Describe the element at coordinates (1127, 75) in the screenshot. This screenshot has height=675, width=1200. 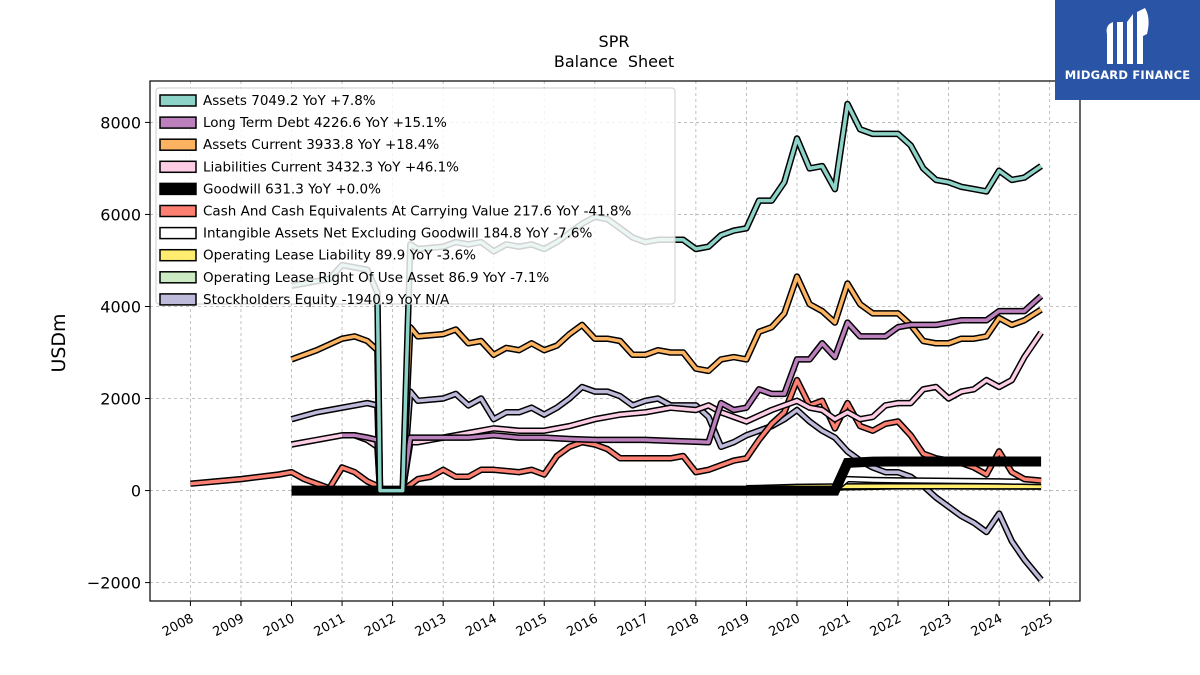
I see `brand-name: MIDGARD FINANCE` at that location.